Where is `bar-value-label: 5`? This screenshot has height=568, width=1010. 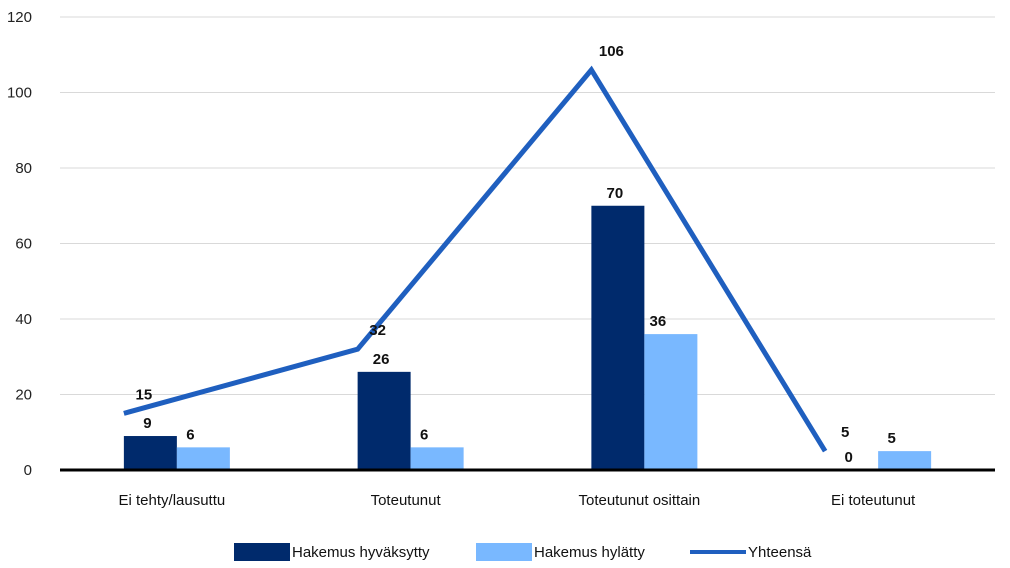
bar-value-label: 5 is located at coordinates (891, 438).